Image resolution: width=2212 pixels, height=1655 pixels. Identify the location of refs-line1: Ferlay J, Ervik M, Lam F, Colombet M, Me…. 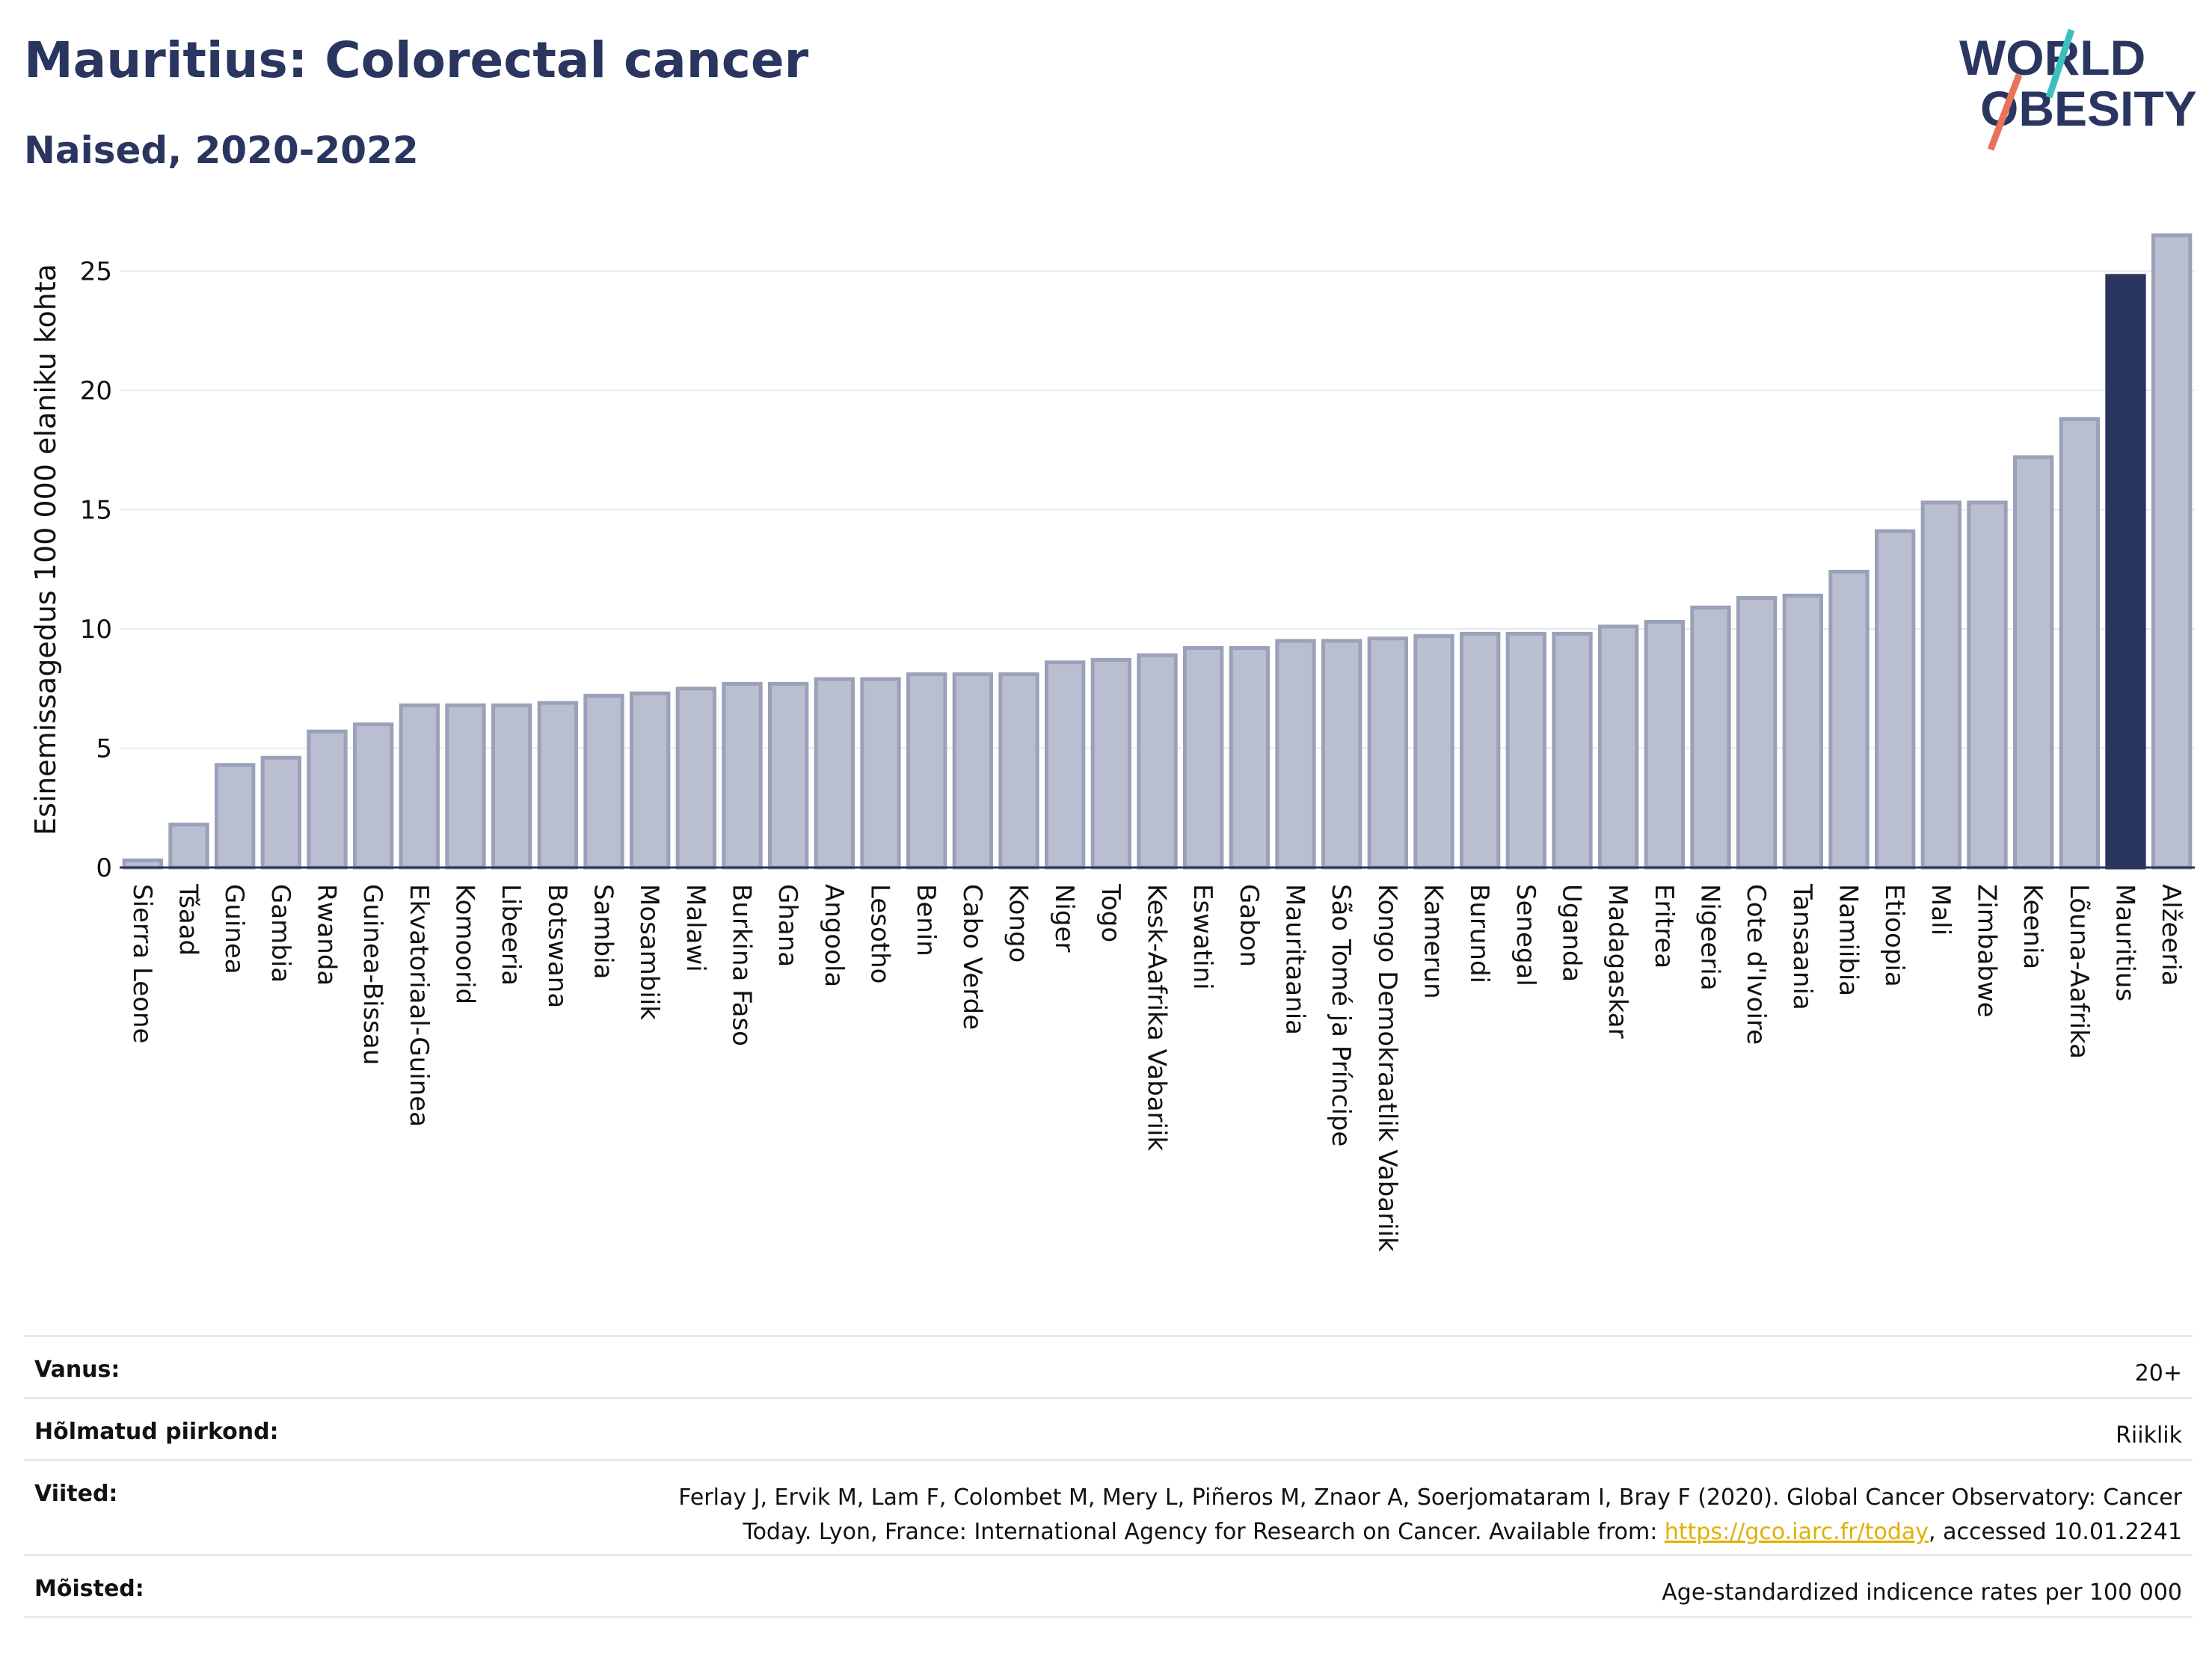
(1430, 1497).